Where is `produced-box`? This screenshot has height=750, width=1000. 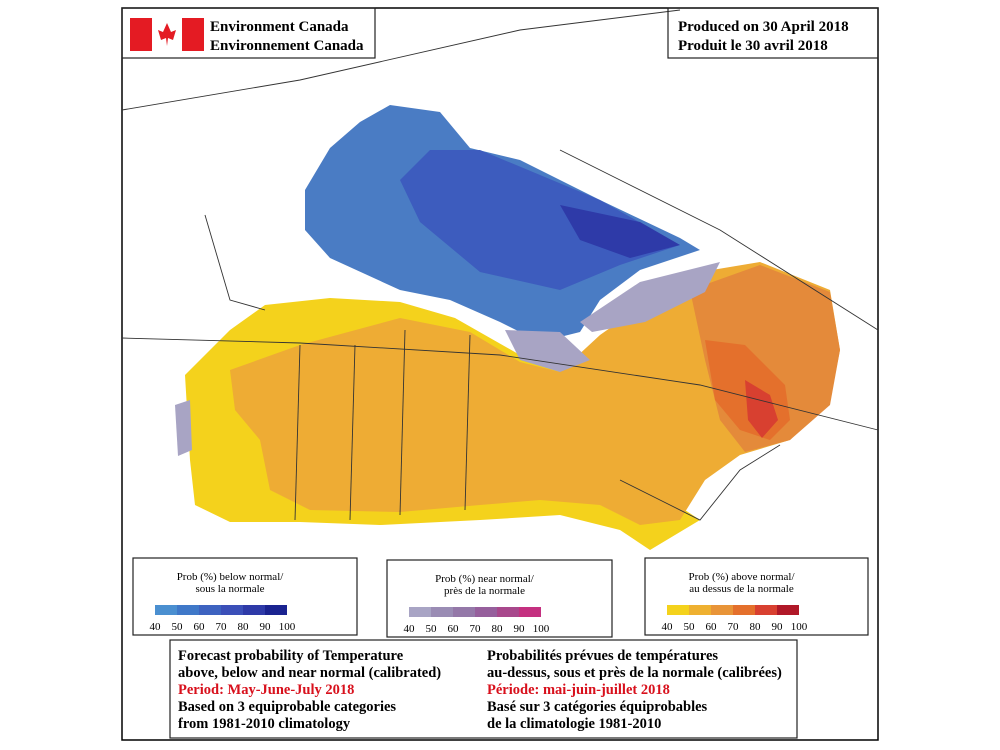
produced-box is located at coordinates (773, 33).